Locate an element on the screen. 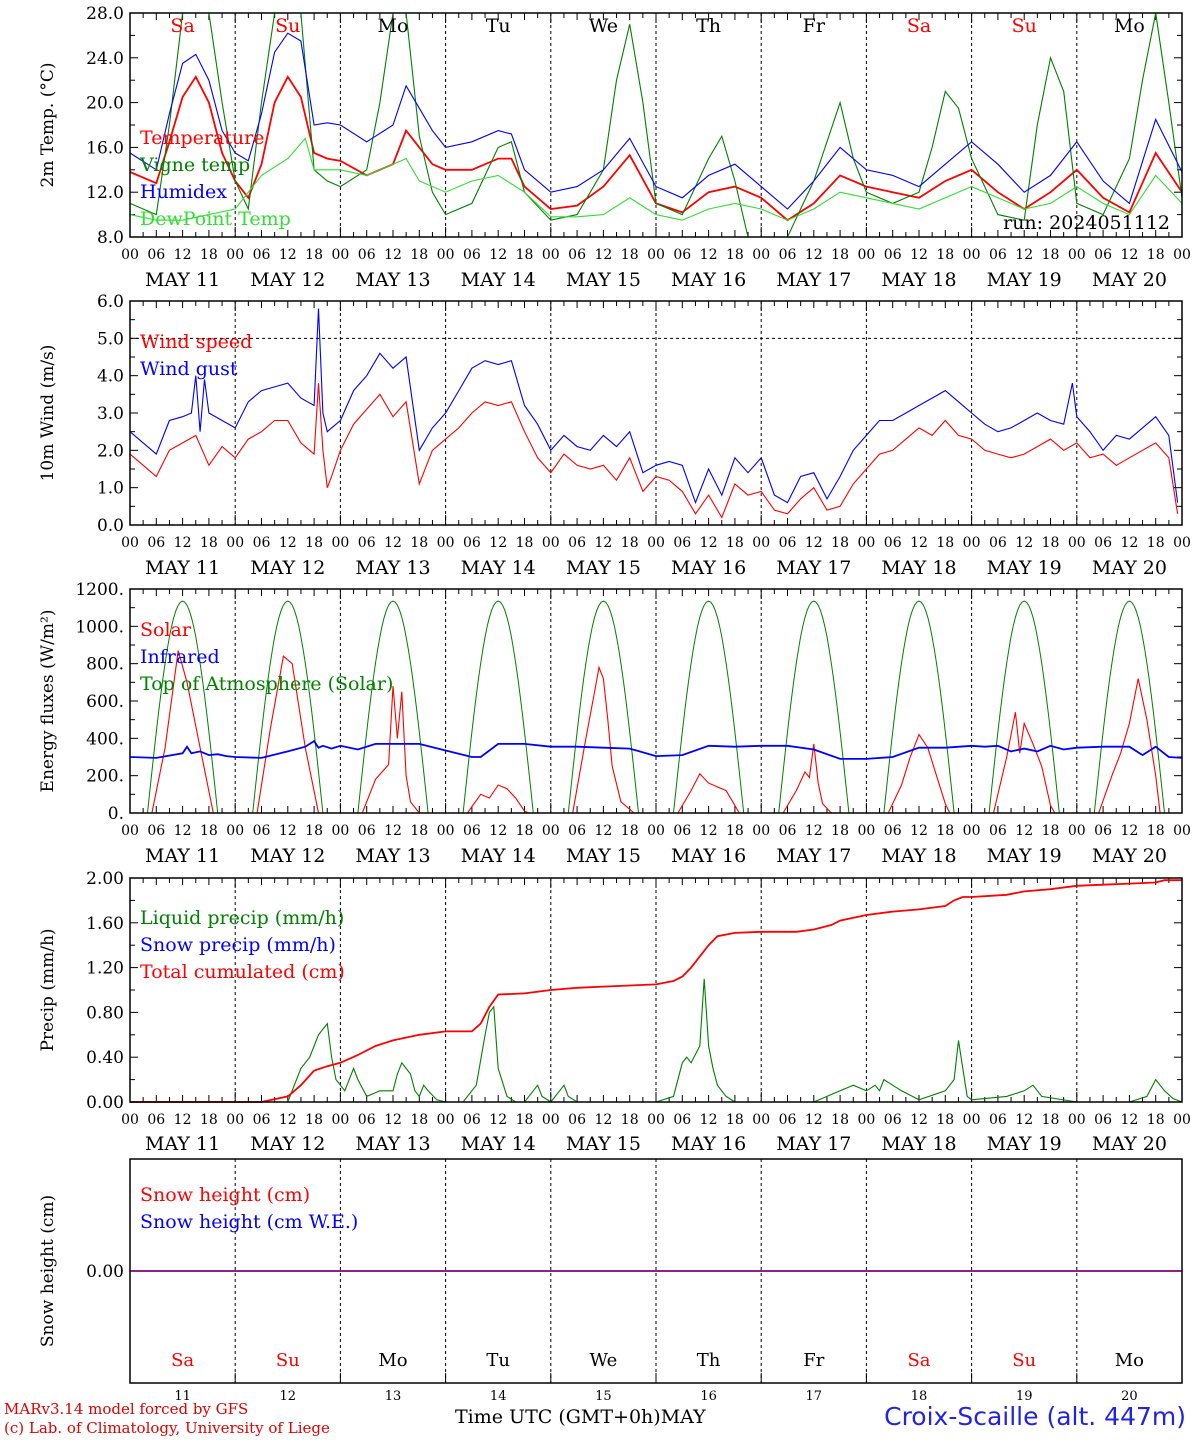 This screenshot has width=1194, height=1440. legend-entry: Infrared is located at coordinates (180, 657).